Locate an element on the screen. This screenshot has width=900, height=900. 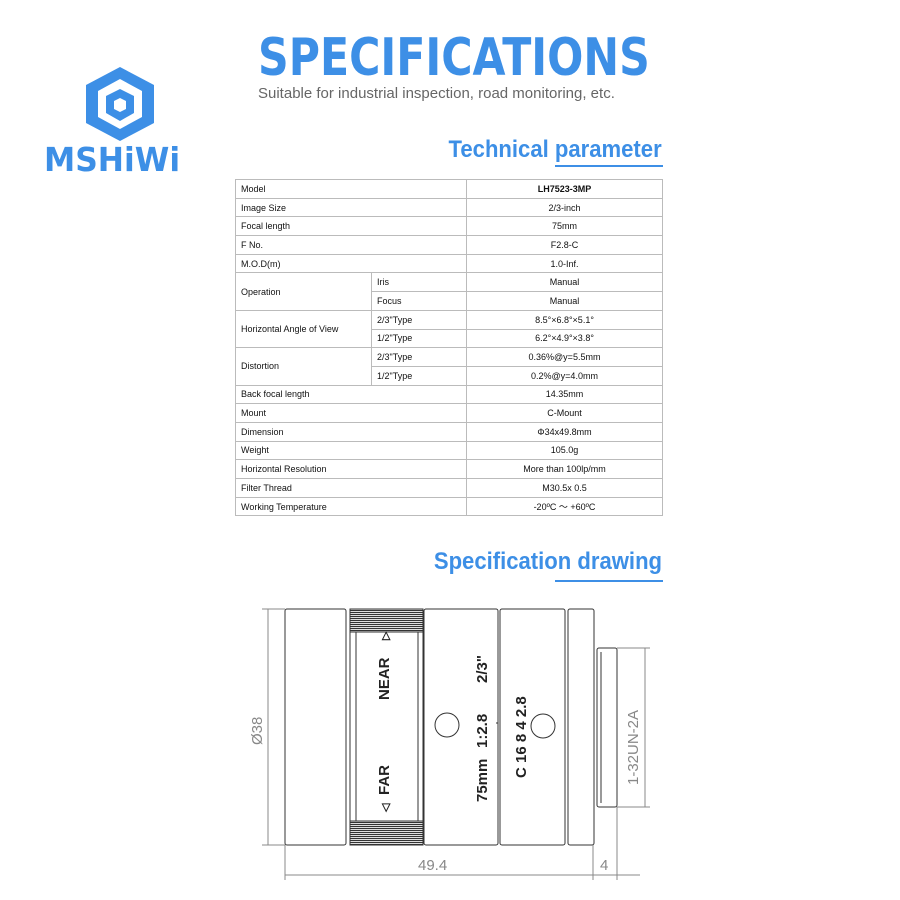
table-row: F No. F2.8-C is located at coordinates (449, 245).